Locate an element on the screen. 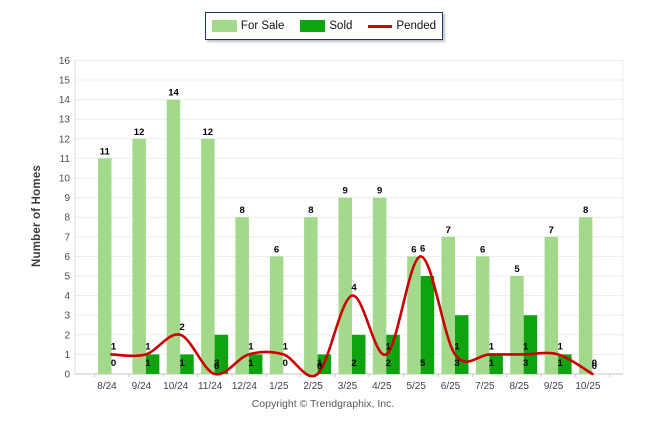  y-tick-label: 15 is located at coordinates (65, 81).